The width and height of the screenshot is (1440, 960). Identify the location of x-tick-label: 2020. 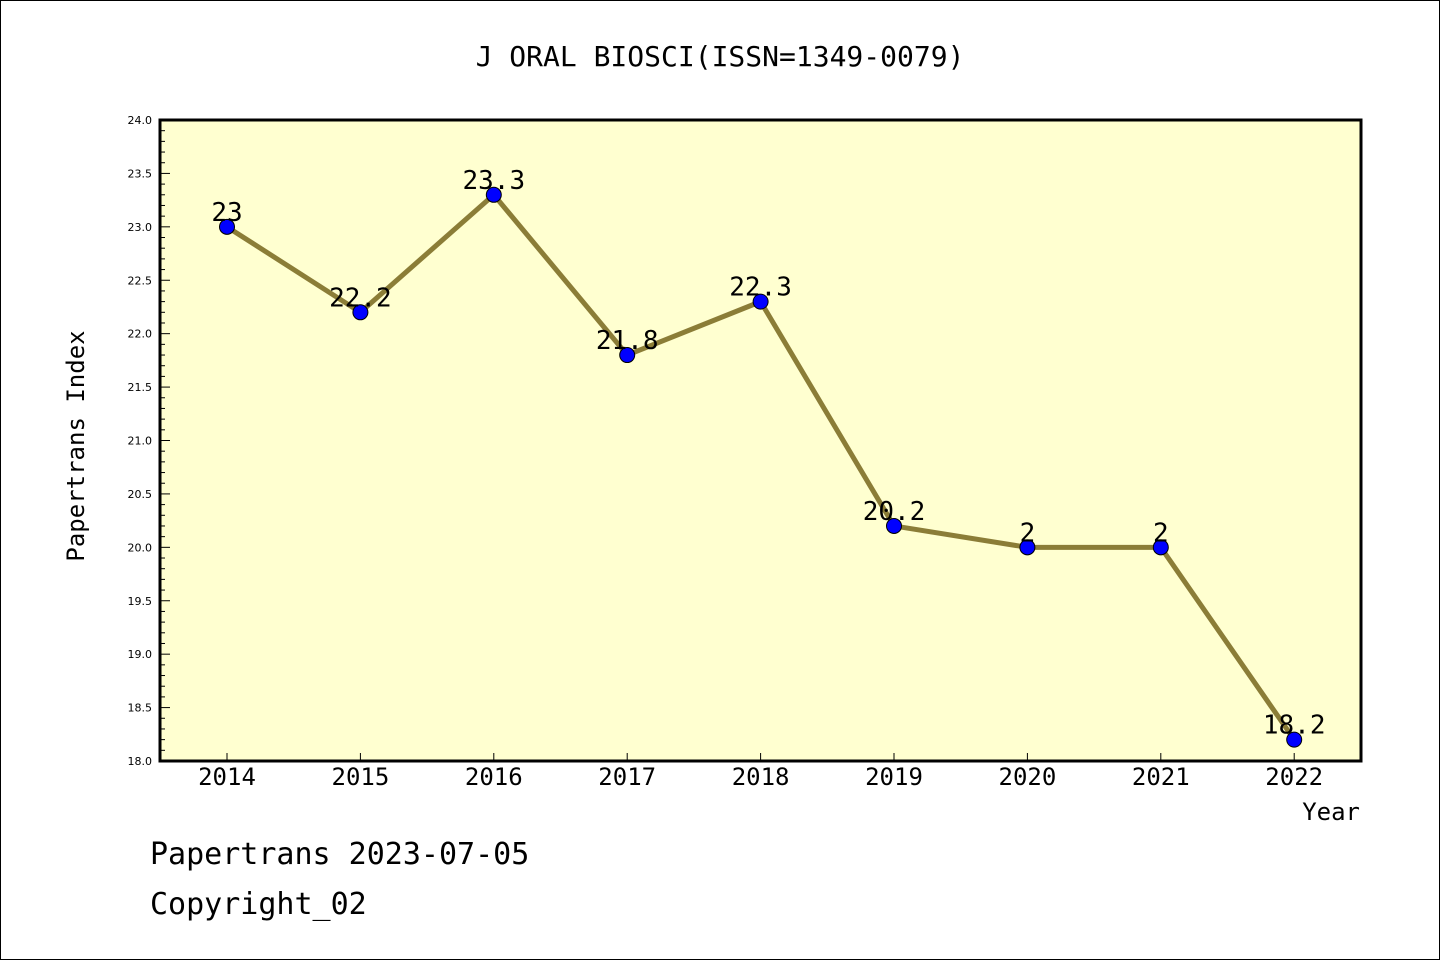
(1028, 777).